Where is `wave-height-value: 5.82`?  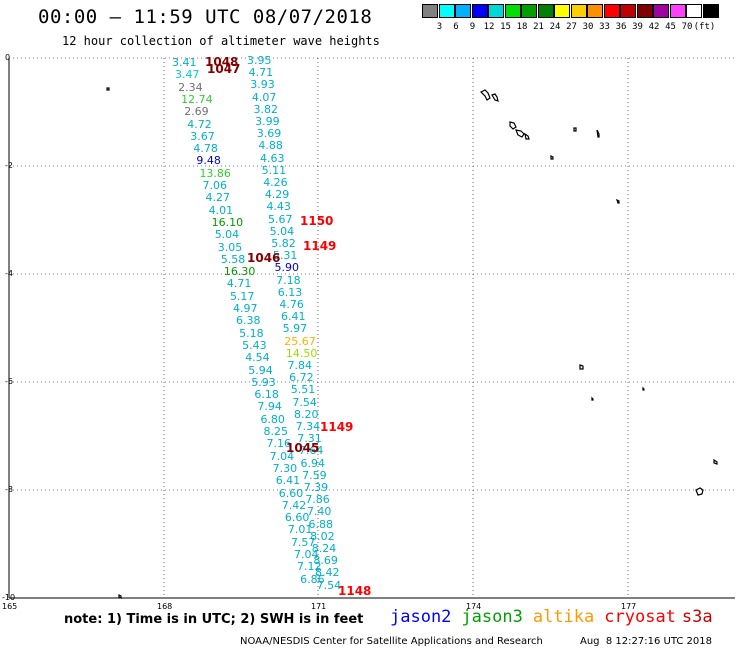 wave-height-value: 5.82 is located at coordinates (283, 243).